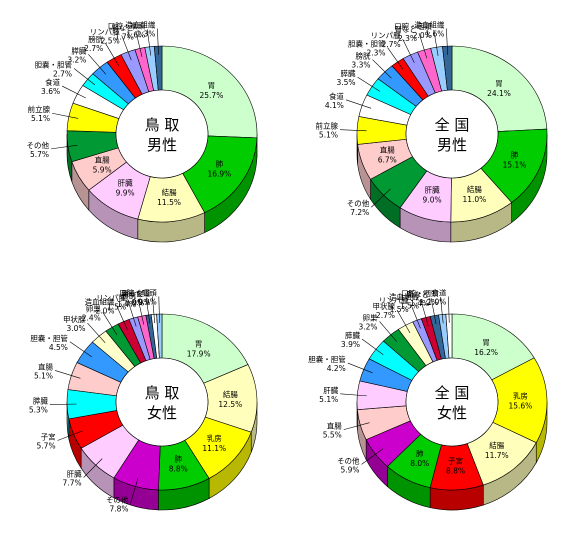  I want to click on slice-value-label: 5.9%, so click(102, 170).